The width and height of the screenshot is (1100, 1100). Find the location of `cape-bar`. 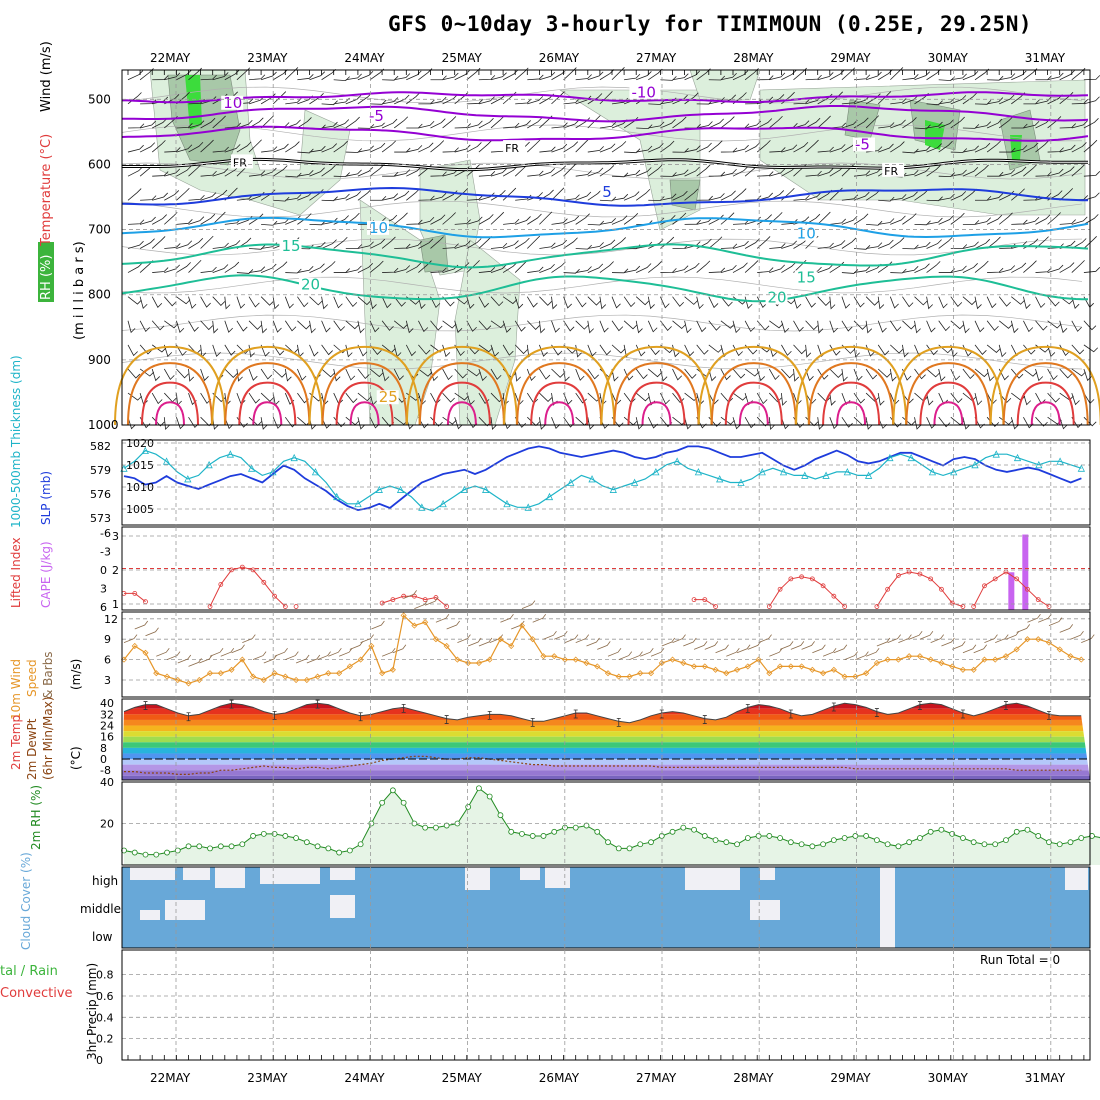

cape-bar is located at coordinates (1011, 591).